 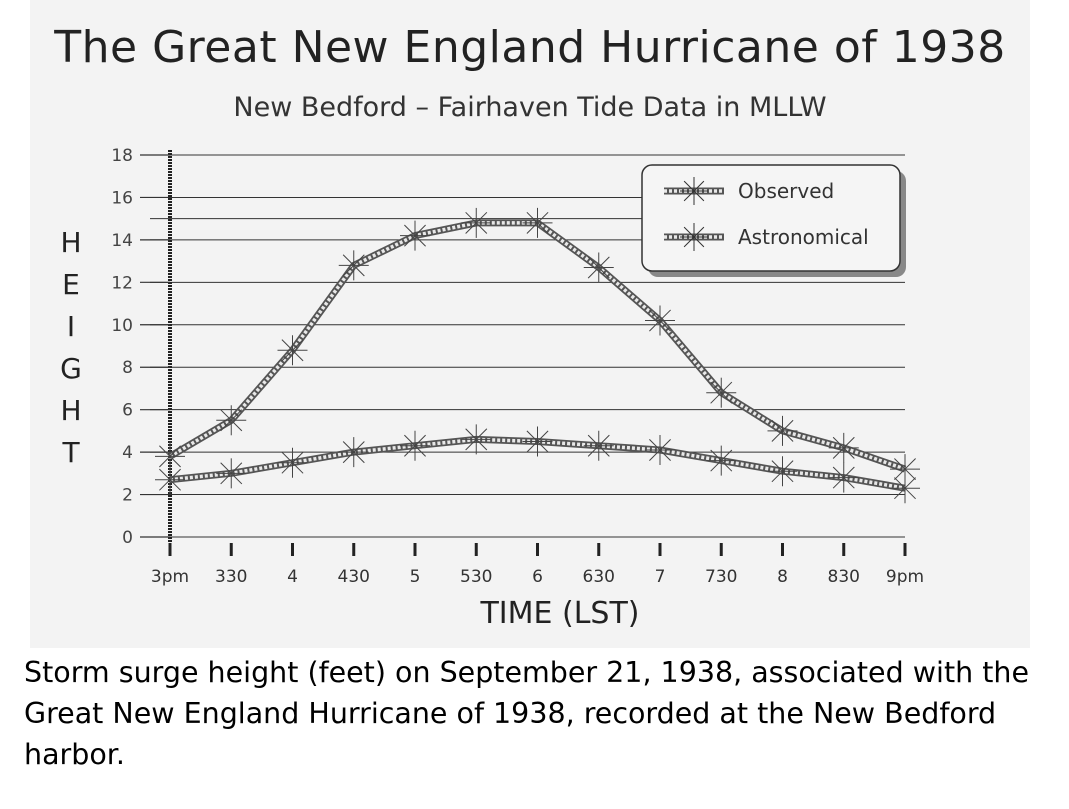 What do you see at coordinates (71, 326) in the screenshot?
I see `y-axis-label-letter: I` at bounding box center [71, 326].